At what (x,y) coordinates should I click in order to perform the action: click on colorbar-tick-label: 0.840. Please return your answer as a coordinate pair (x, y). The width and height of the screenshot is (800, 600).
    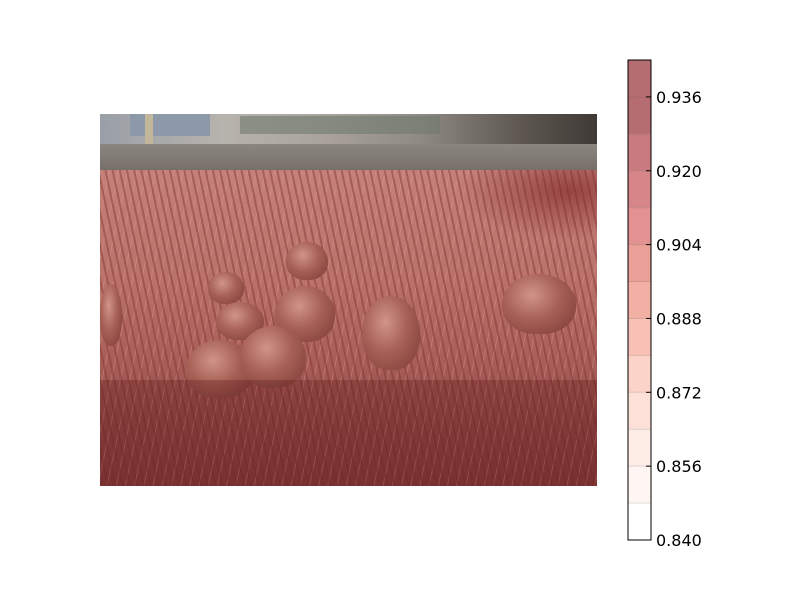
    Looking at the image, I should click on (679, 540).